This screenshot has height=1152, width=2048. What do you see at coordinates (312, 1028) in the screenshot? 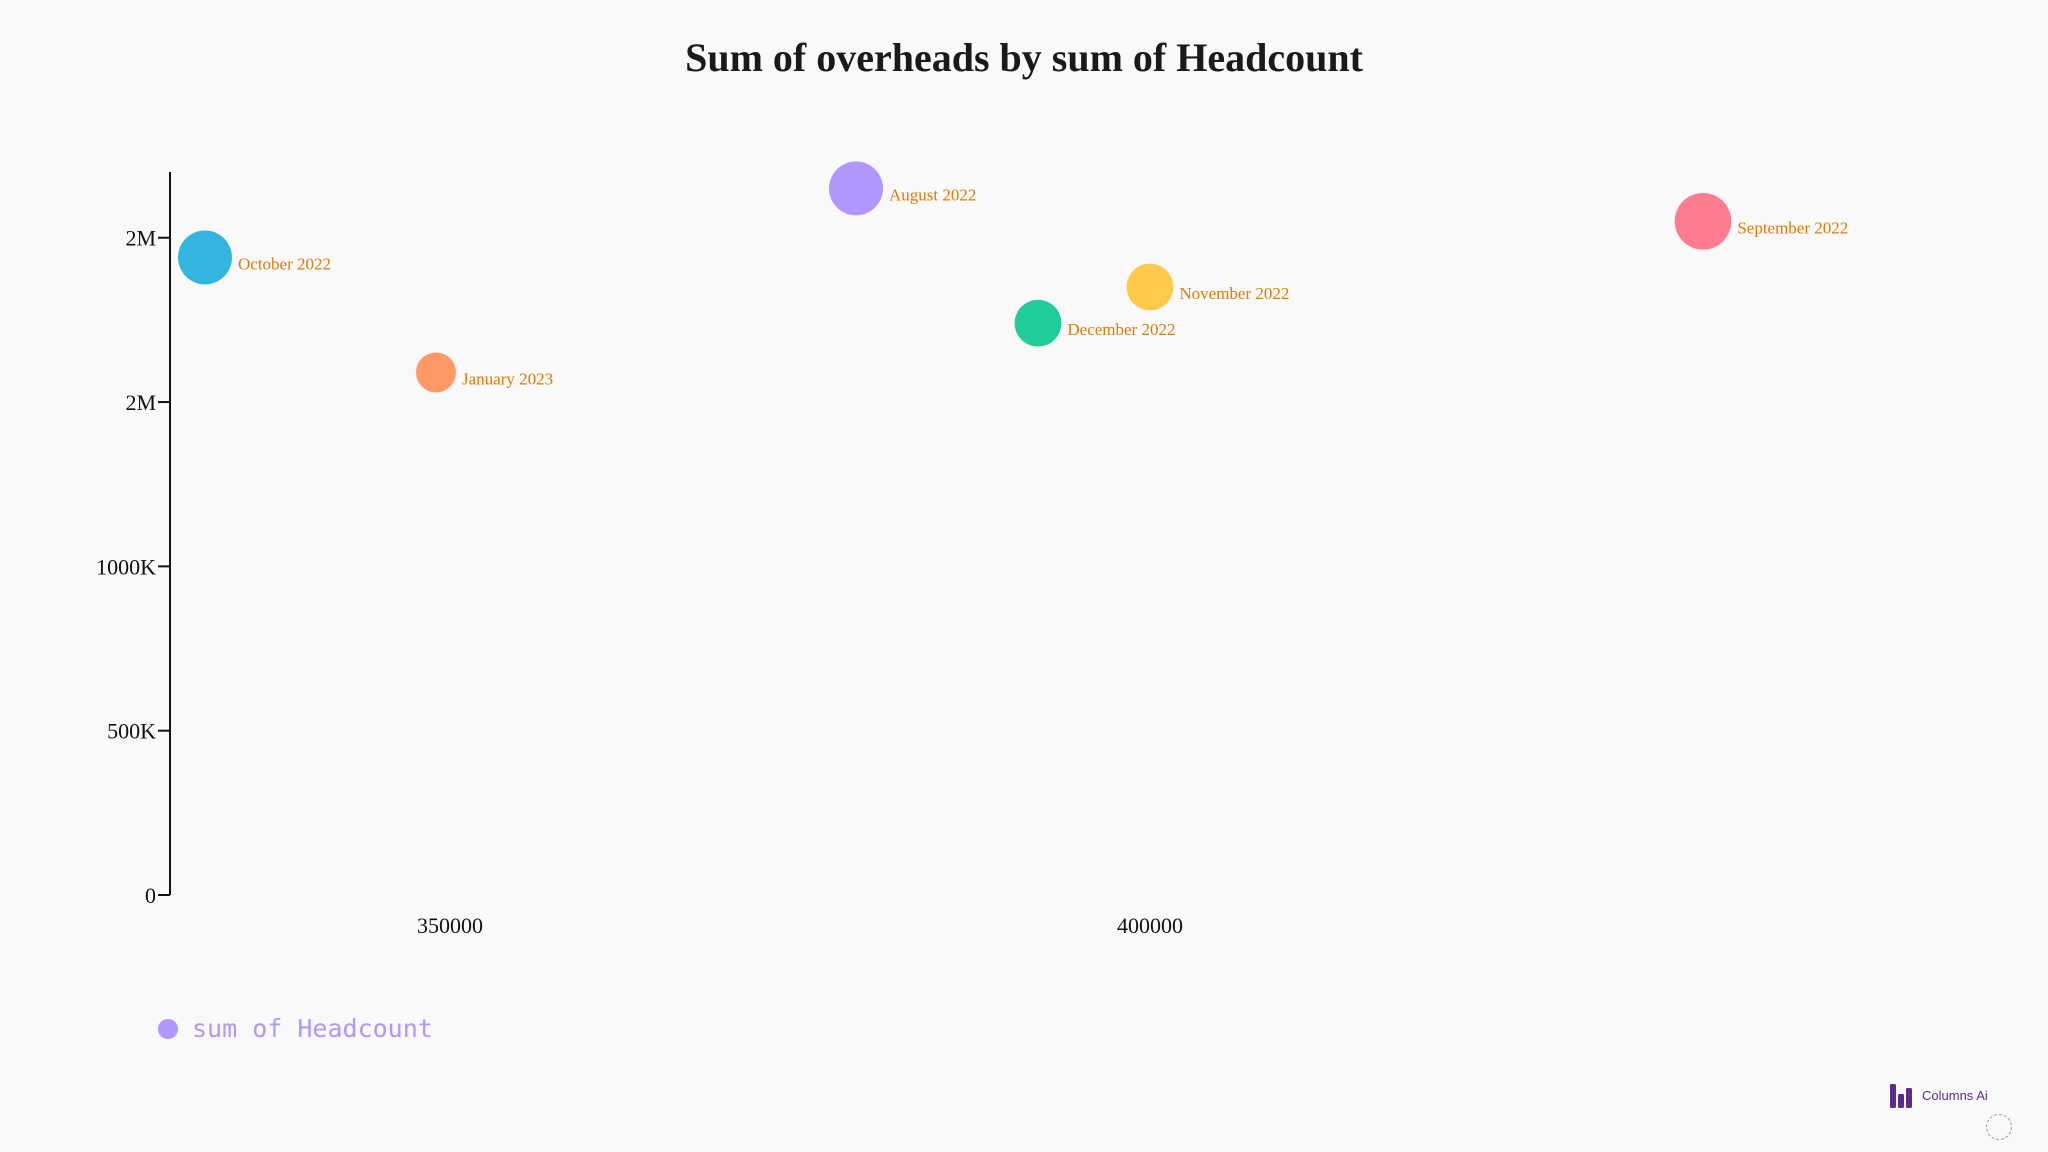
I see `legend-label: sum of Headcount` at bounding box center [312, 1028].